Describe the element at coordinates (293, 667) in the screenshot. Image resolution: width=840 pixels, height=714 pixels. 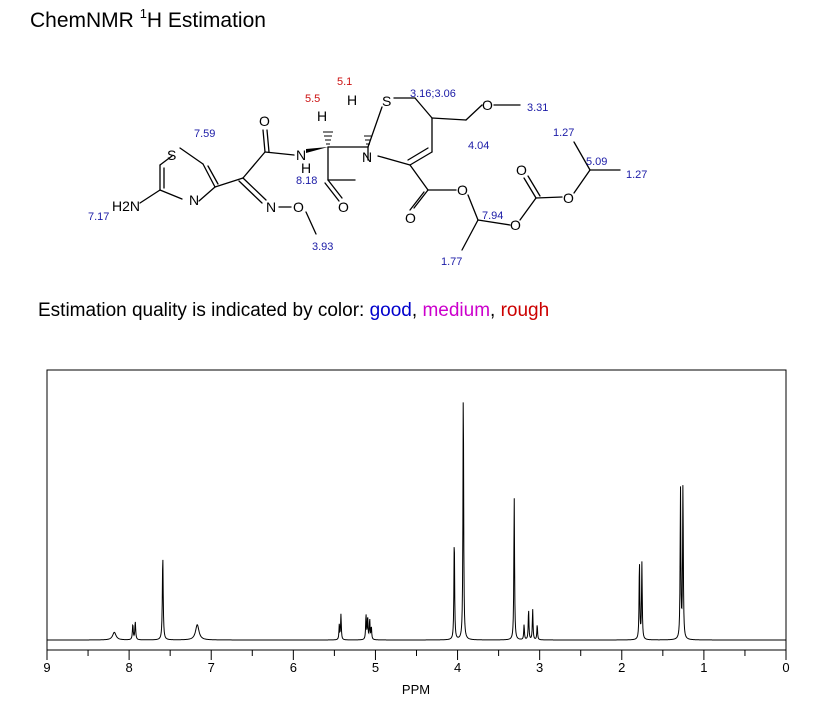
I see `x-axis-tick-label: 6` at that location.